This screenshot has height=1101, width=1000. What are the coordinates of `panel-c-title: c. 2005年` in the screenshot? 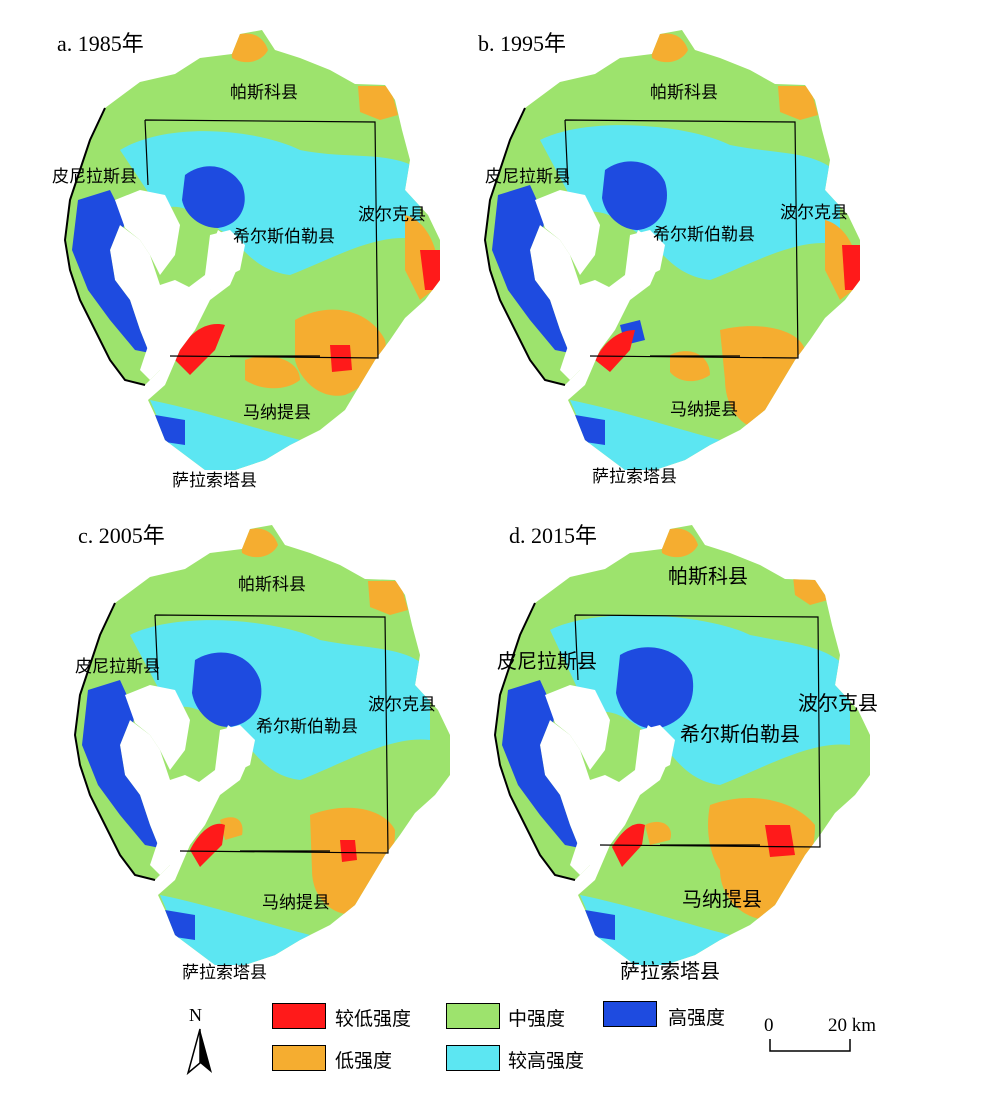 It's located at (121, 535).